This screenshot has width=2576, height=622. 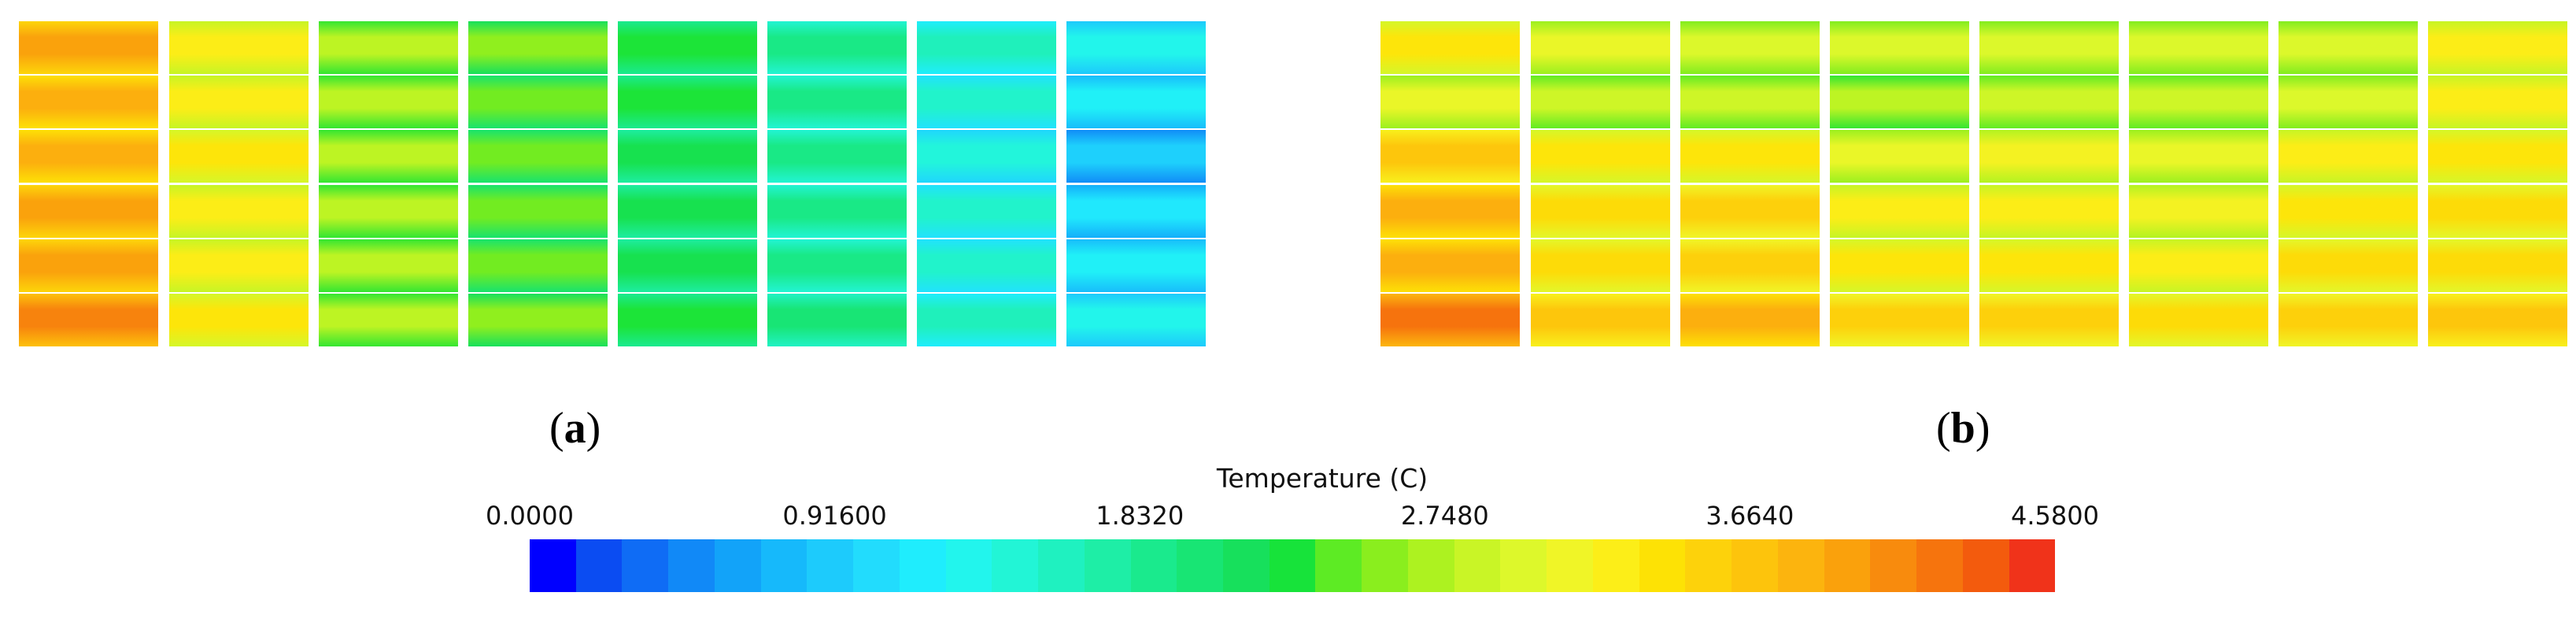 What do you see at coordinates (1750, 516) in the screenshot?
I see `colorbar-tick-label: 3.6640` at bounding box center [1750, 516].